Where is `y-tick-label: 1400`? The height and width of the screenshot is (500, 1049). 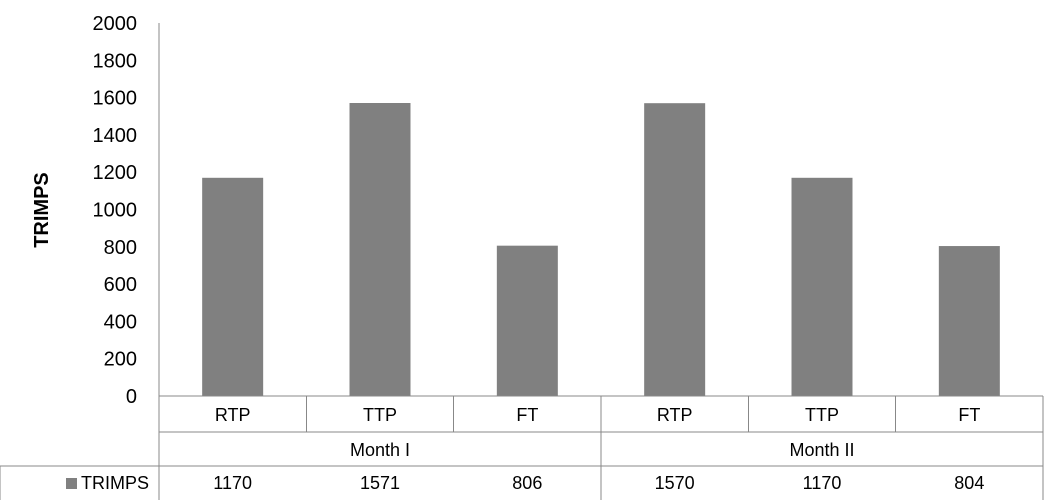
y-tick-label: 1400 is located at coordinates (115, 136).